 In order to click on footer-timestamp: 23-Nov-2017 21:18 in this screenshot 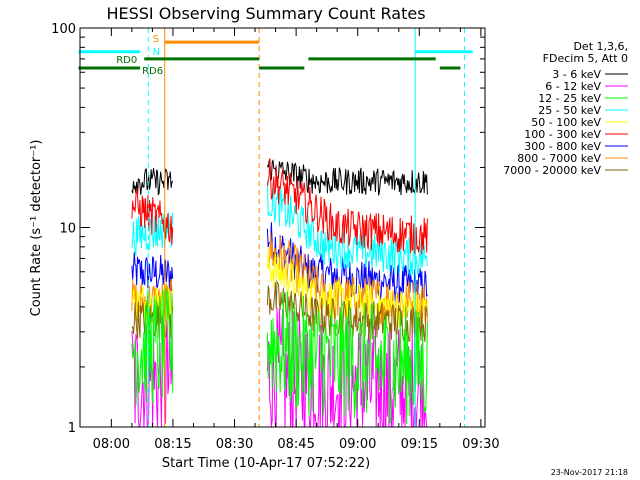, I will do `click(589, 472)`.